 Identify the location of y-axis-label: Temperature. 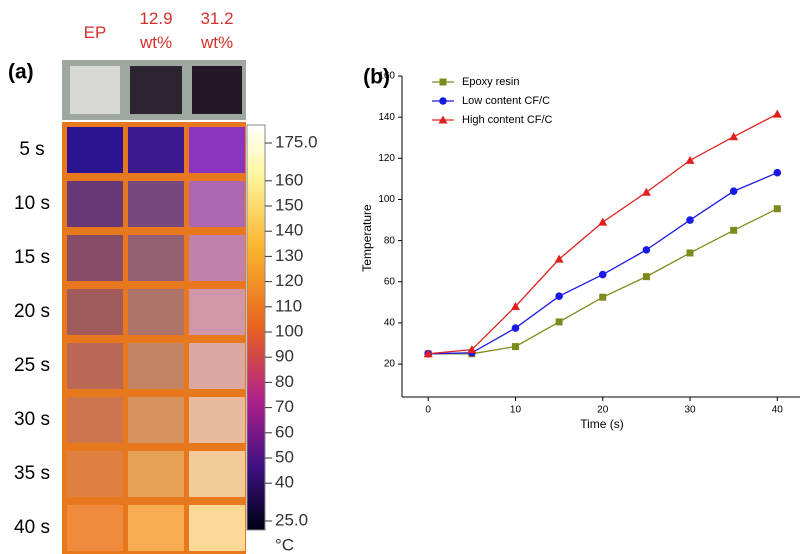
(367, 238).